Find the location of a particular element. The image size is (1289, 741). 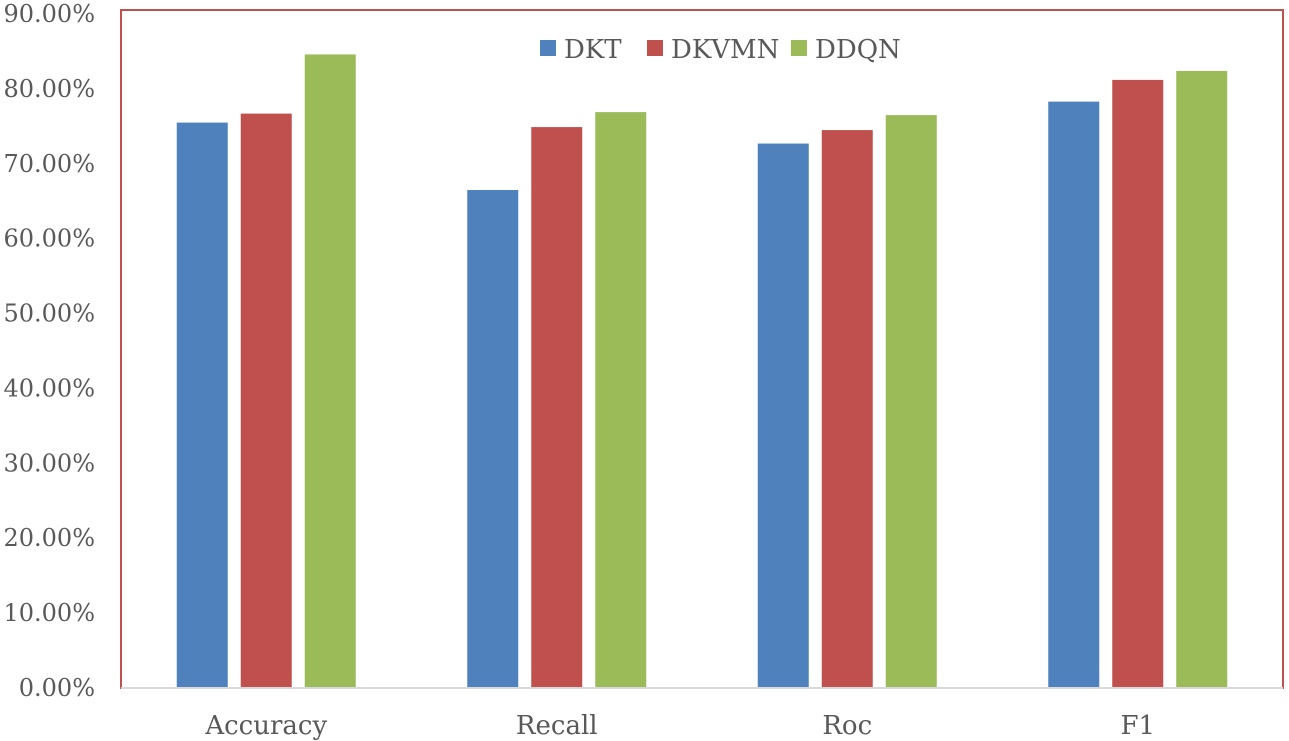

legend-label-dkt: DKT is located at coordinates (593, 50).